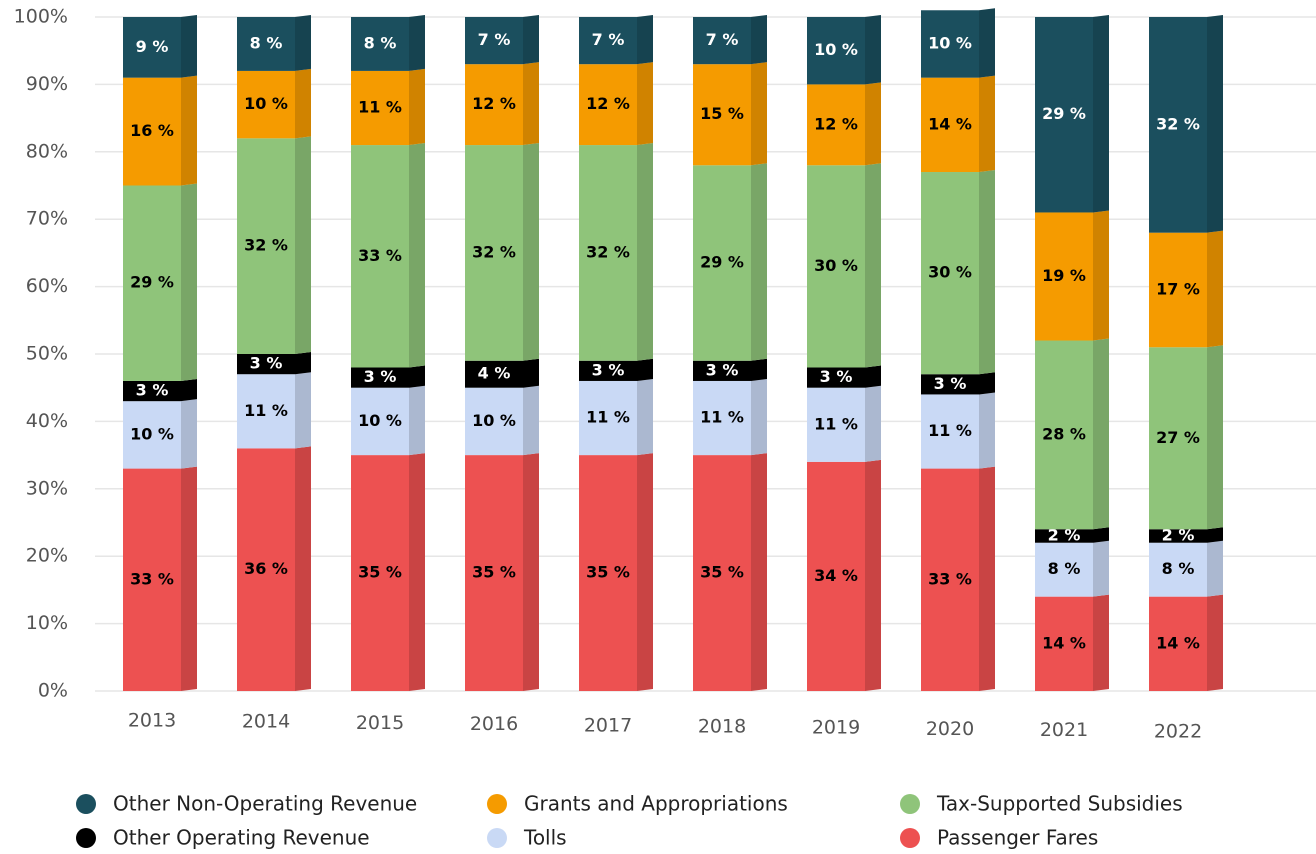 The height and width of the screenshot is (854, 1316). What do you see at coordinates (494, 724) in the screenshot?
I see `x-tick-label: 2016` at bounding box center [494, 724].